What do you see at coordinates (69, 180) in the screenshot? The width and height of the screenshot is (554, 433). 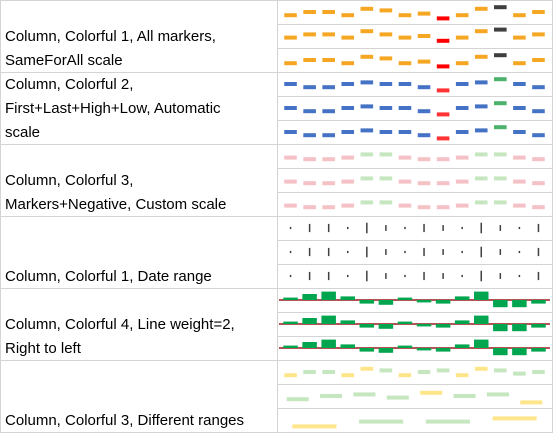 I see `row-label: Column, Colorful 3,` at bounding box center [69, 180].